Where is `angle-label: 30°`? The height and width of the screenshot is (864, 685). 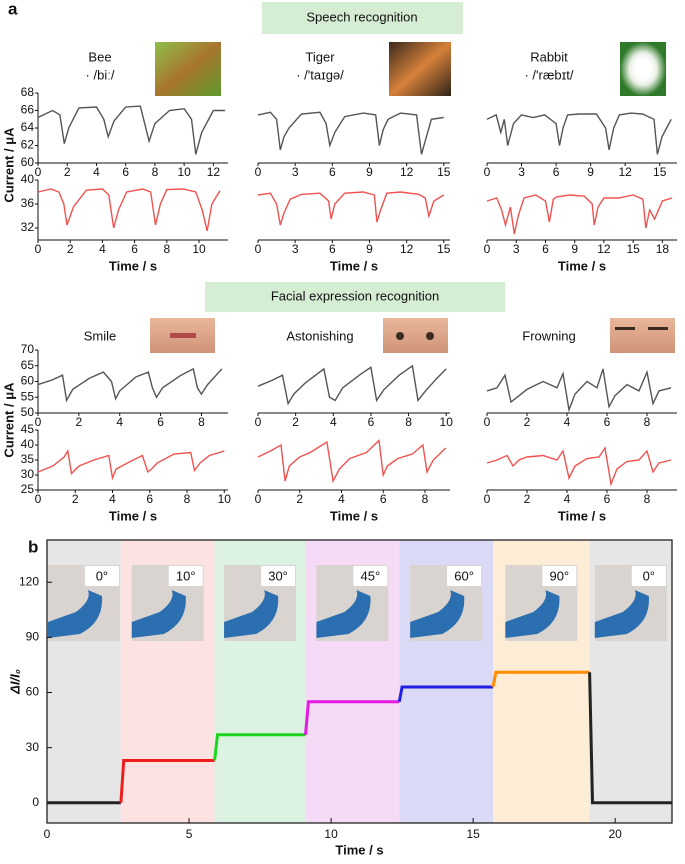
angle-label: 30° is located at coordinates (278, 575).